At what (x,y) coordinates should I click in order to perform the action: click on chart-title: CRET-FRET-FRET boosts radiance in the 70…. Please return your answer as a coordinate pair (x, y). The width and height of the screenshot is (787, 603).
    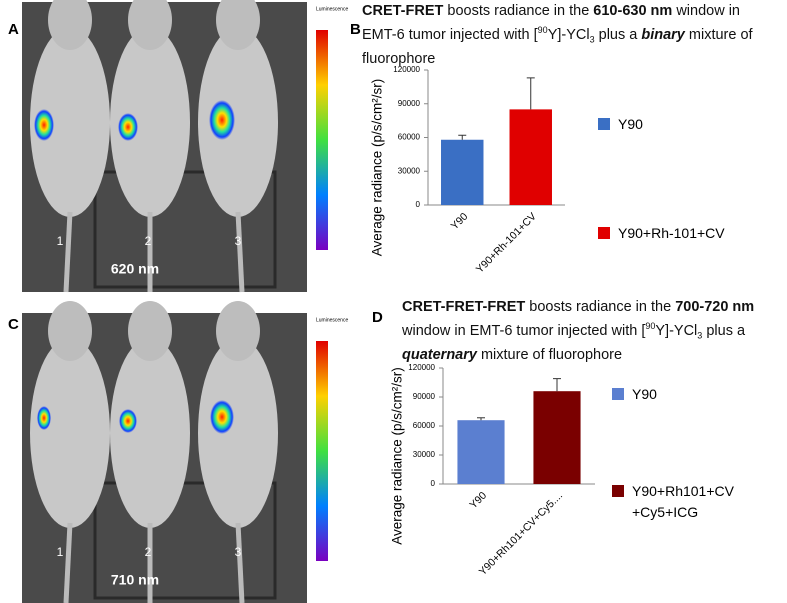
    Looking at the image, I should click on (594, 331).